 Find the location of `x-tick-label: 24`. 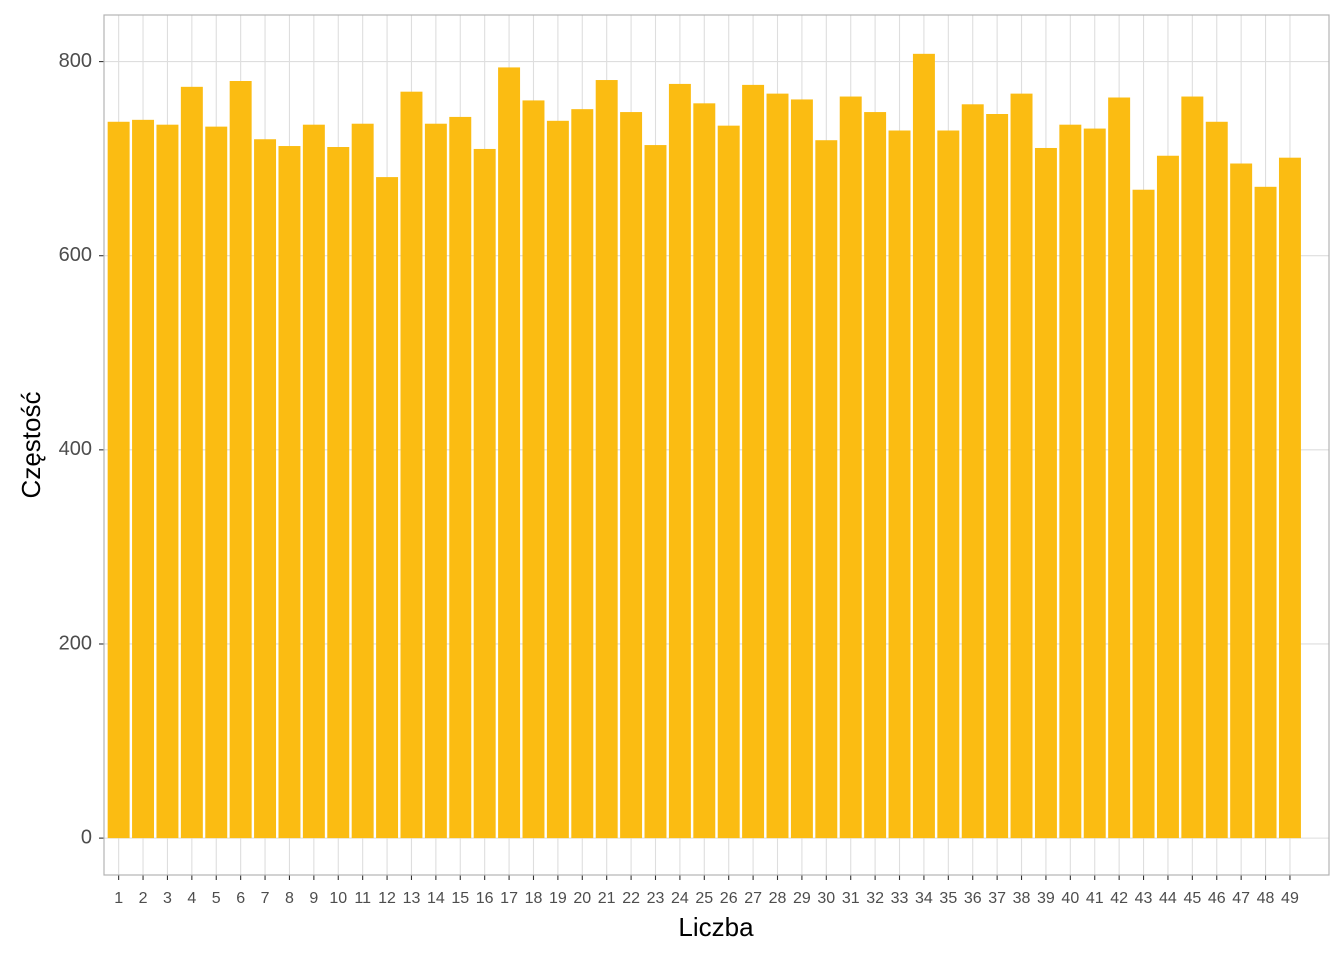

x-tick-label: 24 is located at coordinates (680, 898).